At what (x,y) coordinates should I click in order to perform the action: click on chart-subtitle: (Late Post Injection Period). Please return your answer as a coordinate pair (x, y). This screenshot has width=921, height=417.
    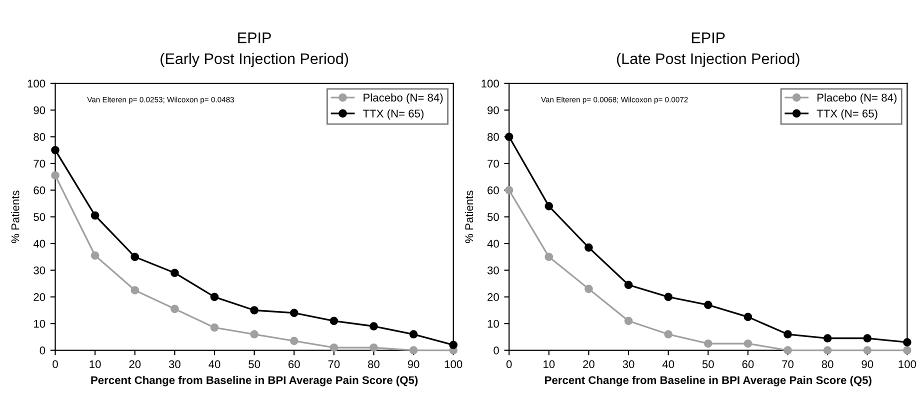
    Looking at the image, I should click on (708, 60).